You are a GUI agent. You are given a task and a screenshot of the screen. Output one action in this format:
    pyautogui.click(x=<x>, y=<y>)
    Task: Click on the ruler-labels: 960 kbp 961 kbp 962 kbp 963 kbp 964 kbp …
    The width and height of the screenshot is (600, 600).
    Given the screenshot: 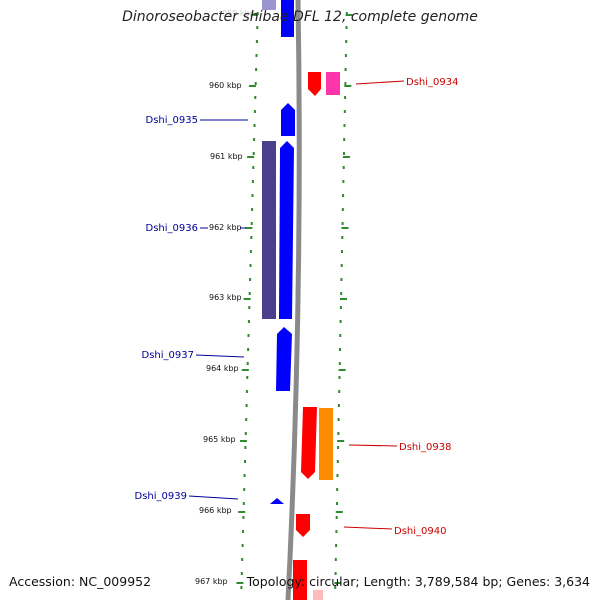 What is the action you would take?
    pyautogui.click(x=219, y=333)
    